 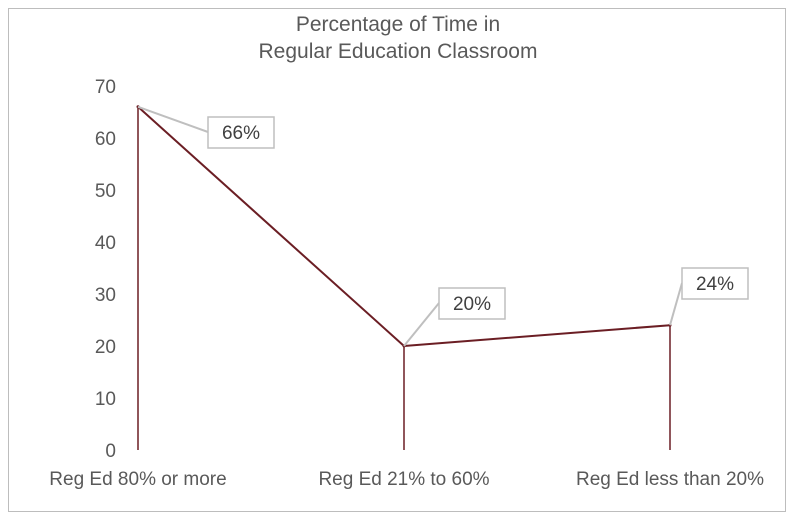 What do you see at coordinates (105, 269) in the screenshot?
I see `y-axis-ticks: 0 10 20 30 40 50 60 70` at bounding box center [105, 269].